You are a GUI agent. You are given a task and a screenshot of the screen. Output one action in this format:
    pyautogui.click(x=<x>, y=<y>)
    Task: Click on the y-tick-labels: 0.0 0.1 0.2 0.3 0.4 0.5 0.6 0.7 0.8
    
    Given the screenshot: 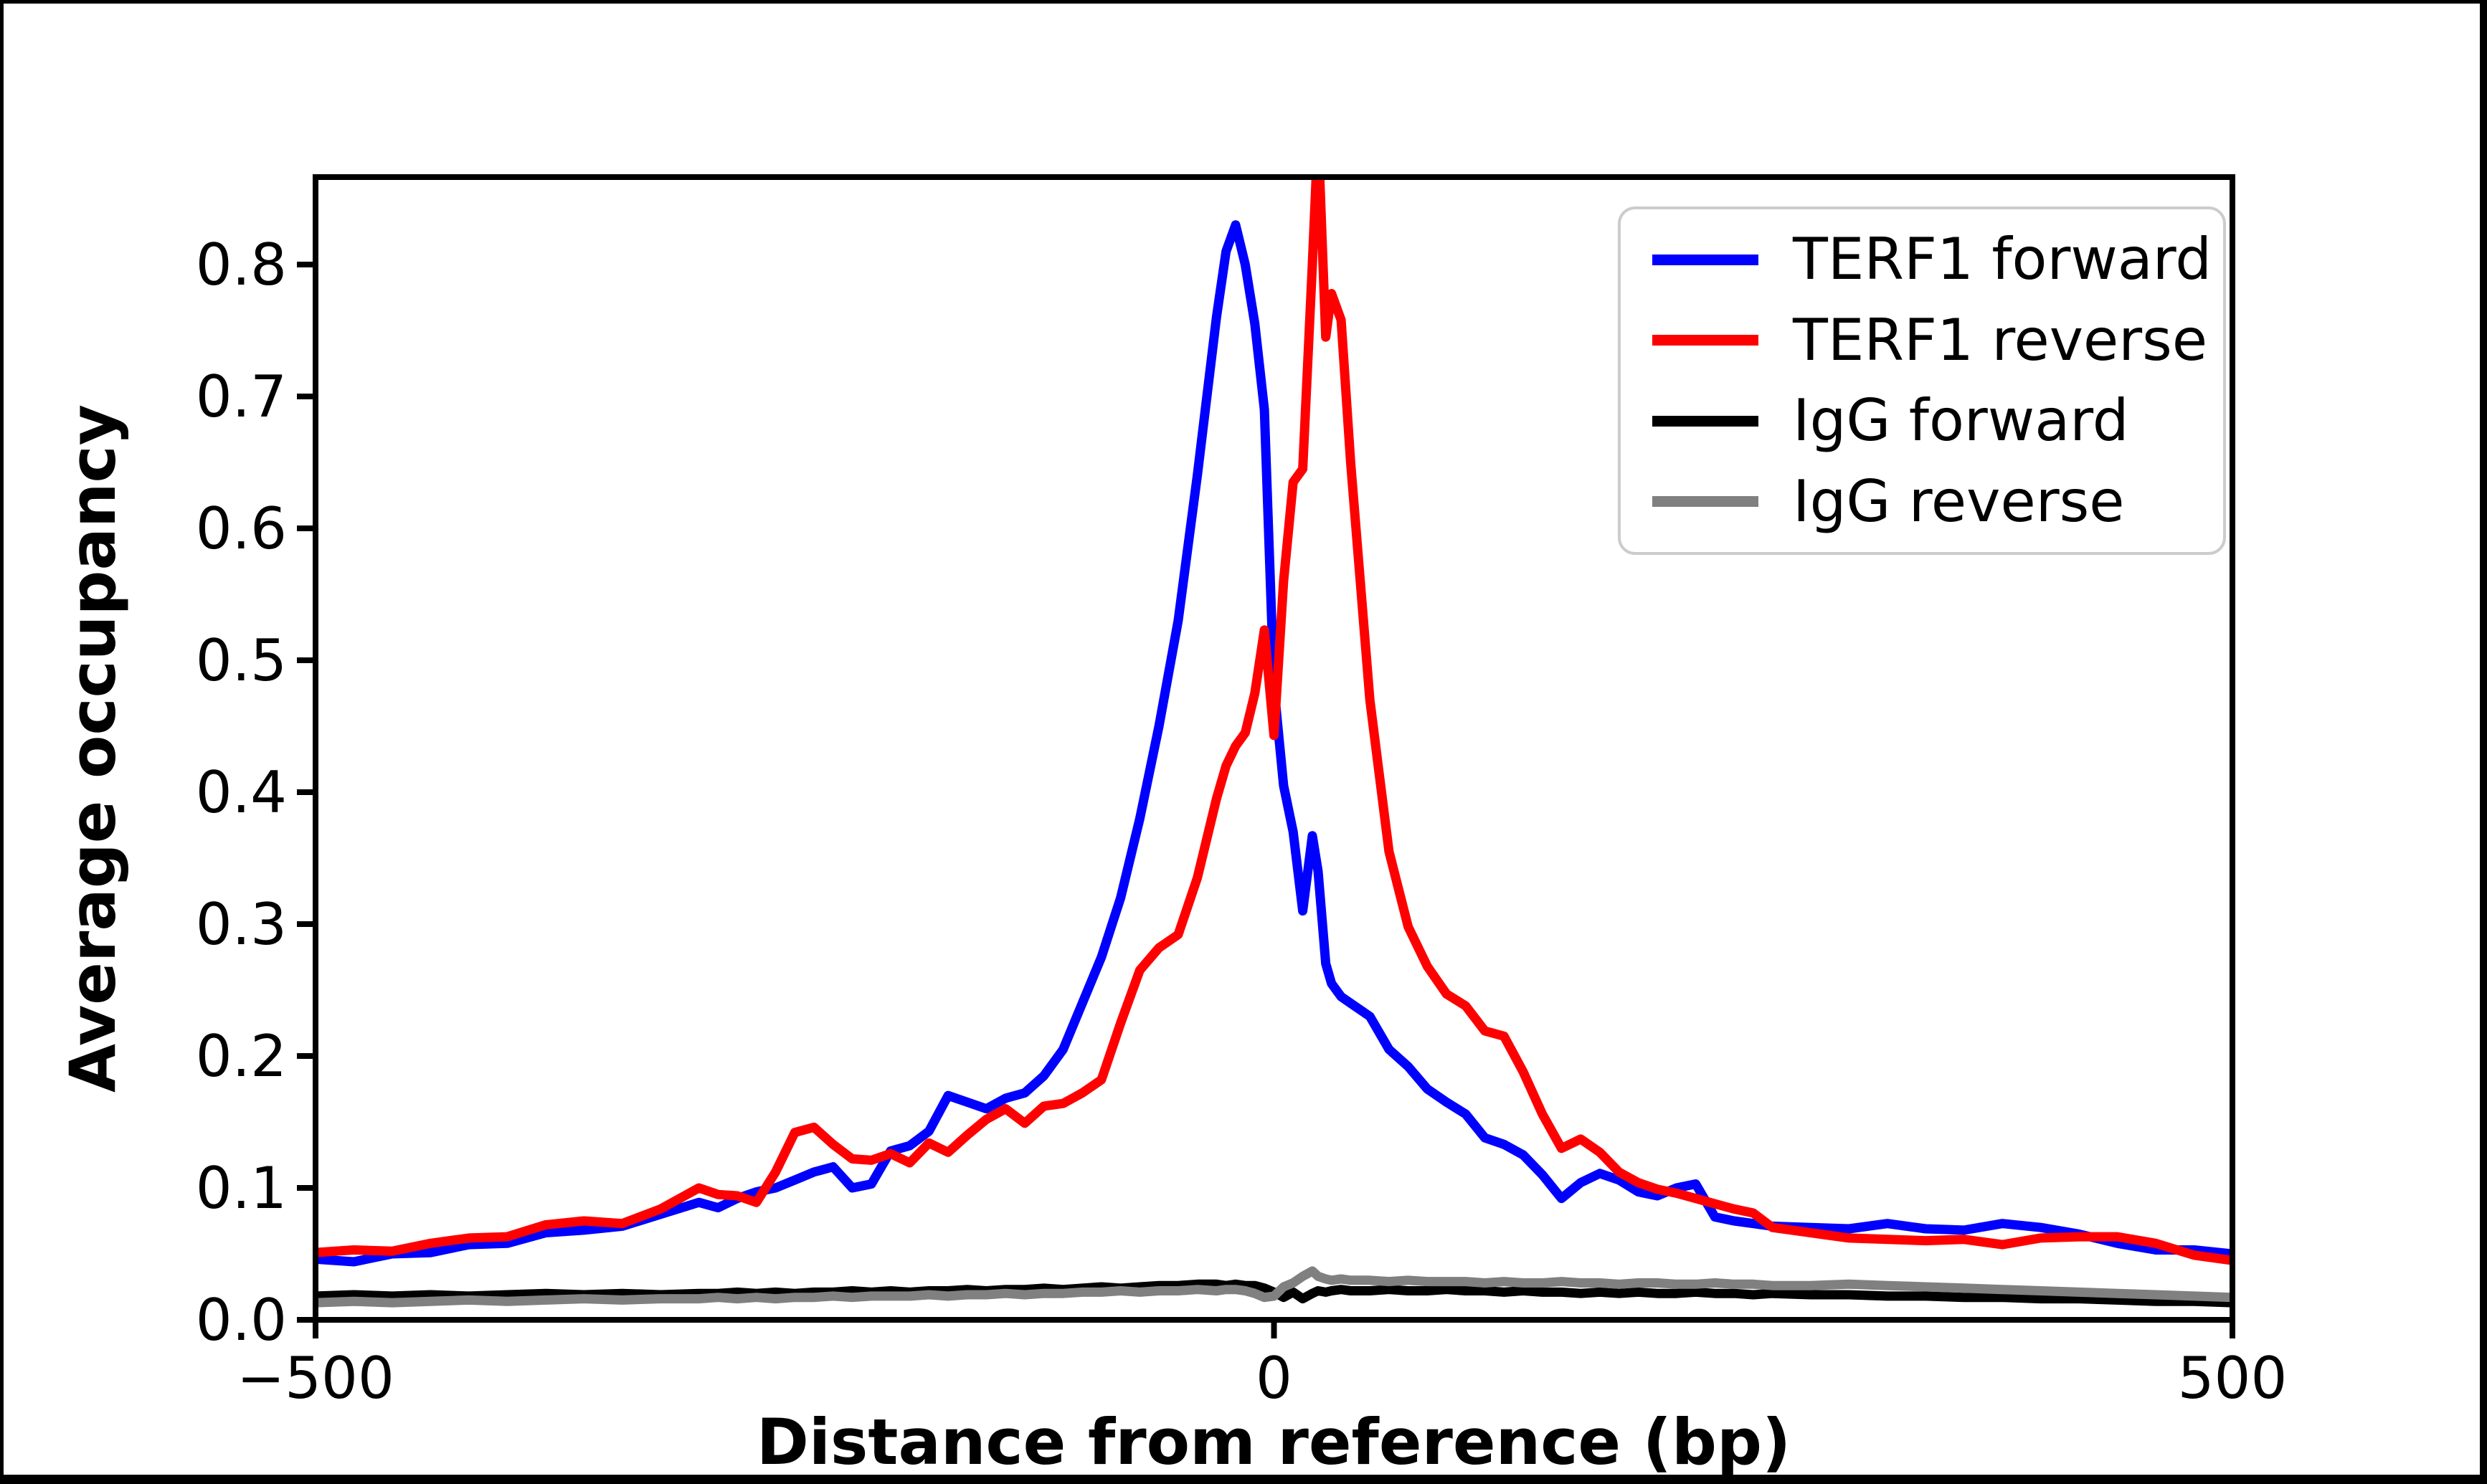 What is the action you would take?
    pyautogui.click(x=242, y=793)
    